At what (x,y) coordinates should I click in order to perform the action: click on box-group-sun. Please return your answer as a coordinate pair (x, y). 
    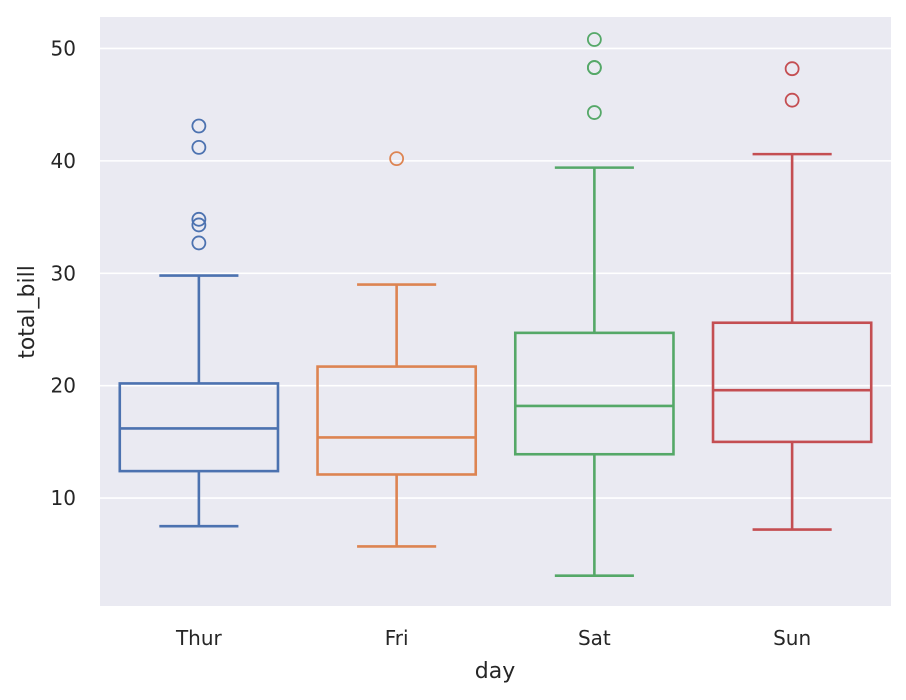
    Looking at the image, I should click on (792, 296).